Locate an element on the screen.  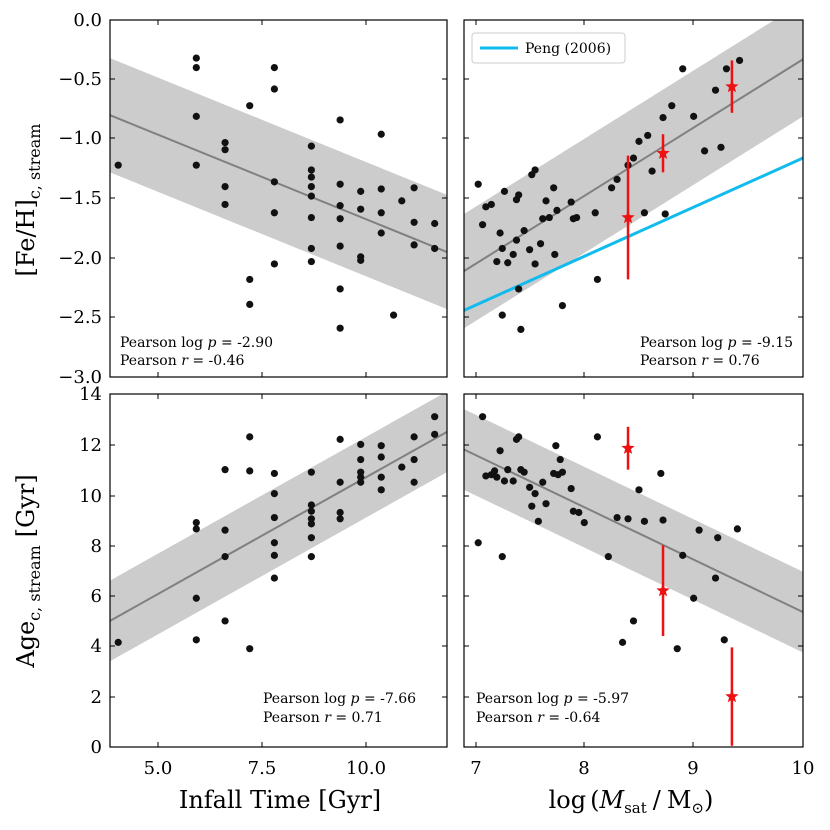
y-tick-label: −1.0 is located at coordinates (80, 138).